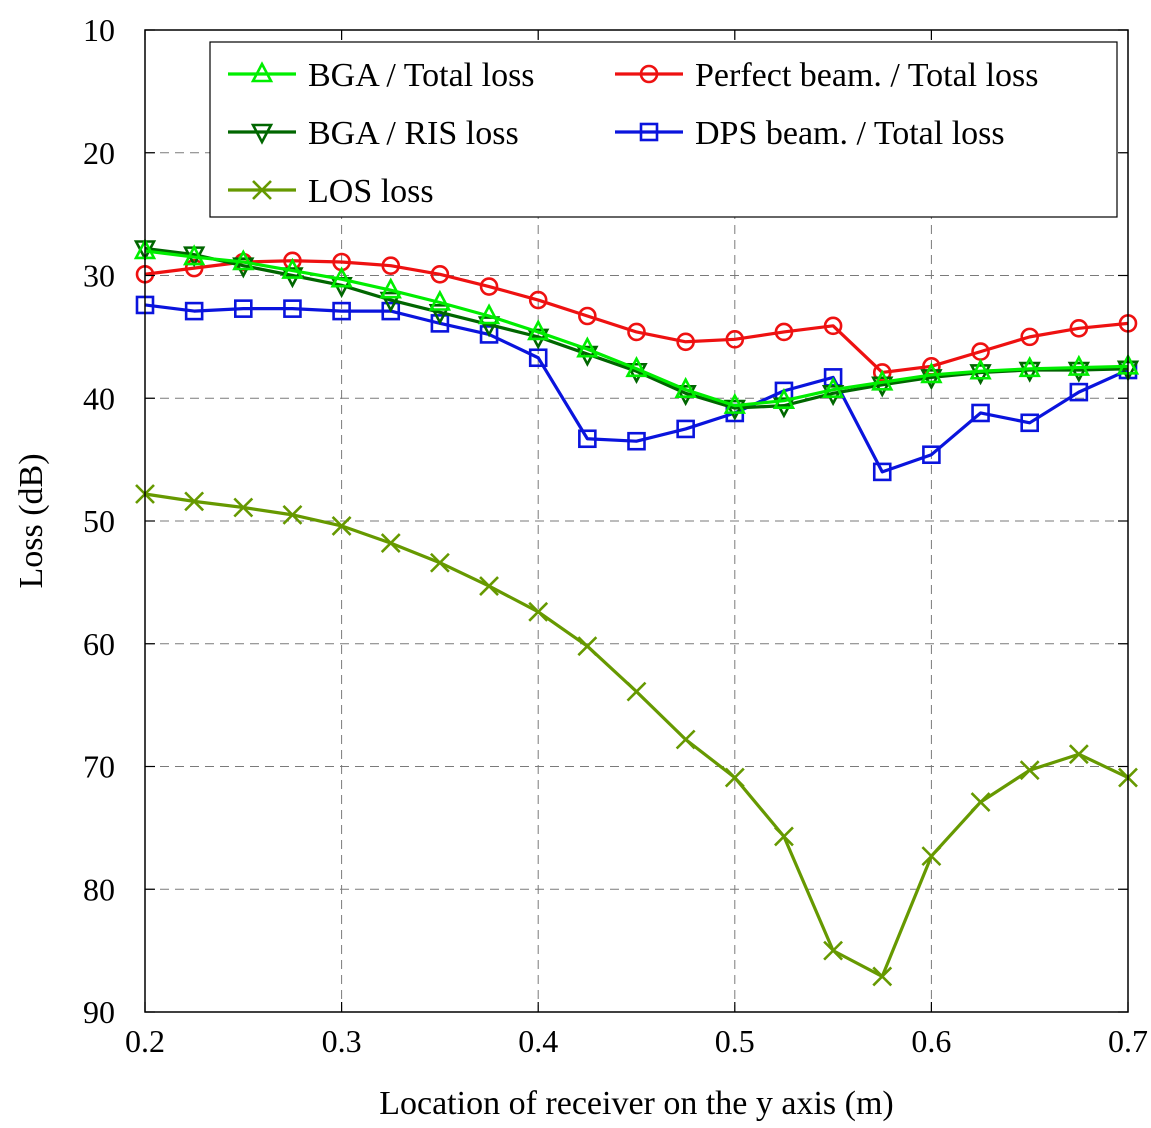 The height and width of the screenshot is (1128, 1151). I want to click on y-tick-label: 20, so click(99, 153).